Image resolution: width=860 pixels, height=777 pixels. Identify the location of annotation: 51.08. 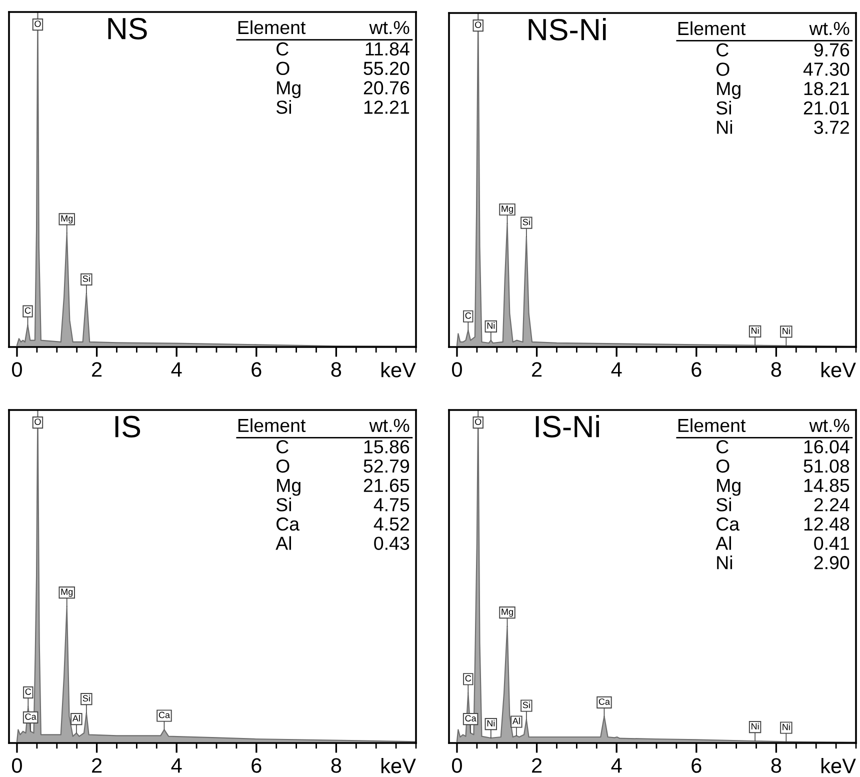
(827, 466).